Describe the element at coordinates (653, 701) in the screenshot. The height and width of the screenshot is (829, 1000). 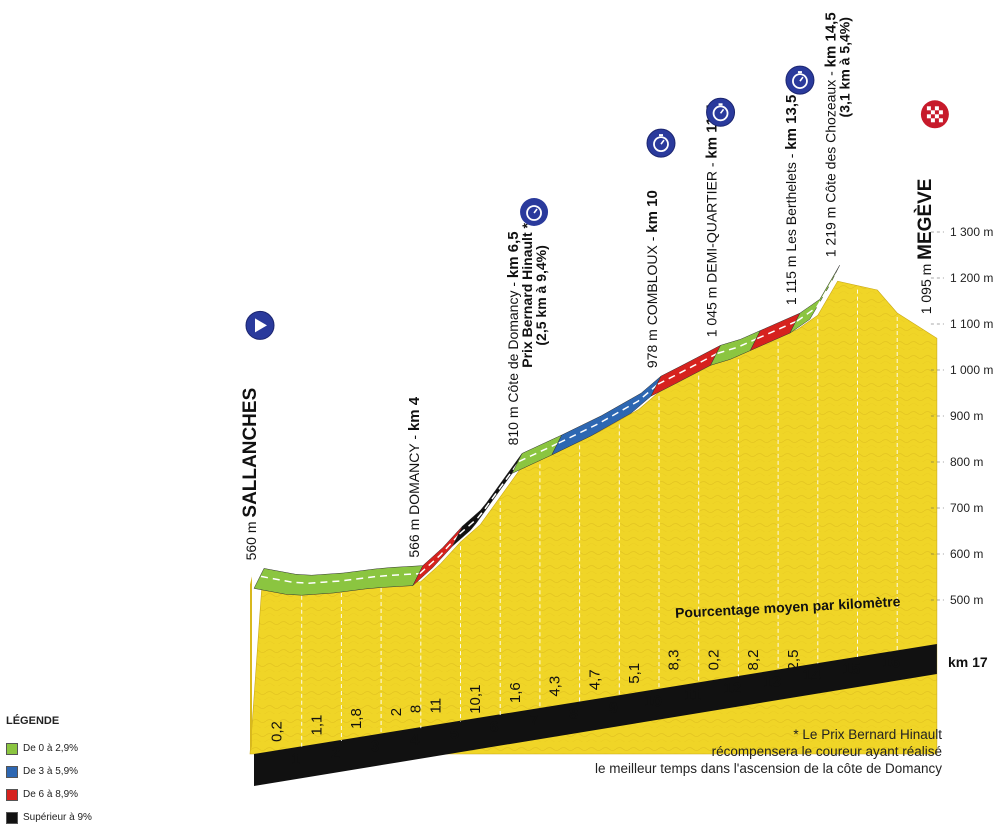
I see `x-tick-label: 10` at that location.